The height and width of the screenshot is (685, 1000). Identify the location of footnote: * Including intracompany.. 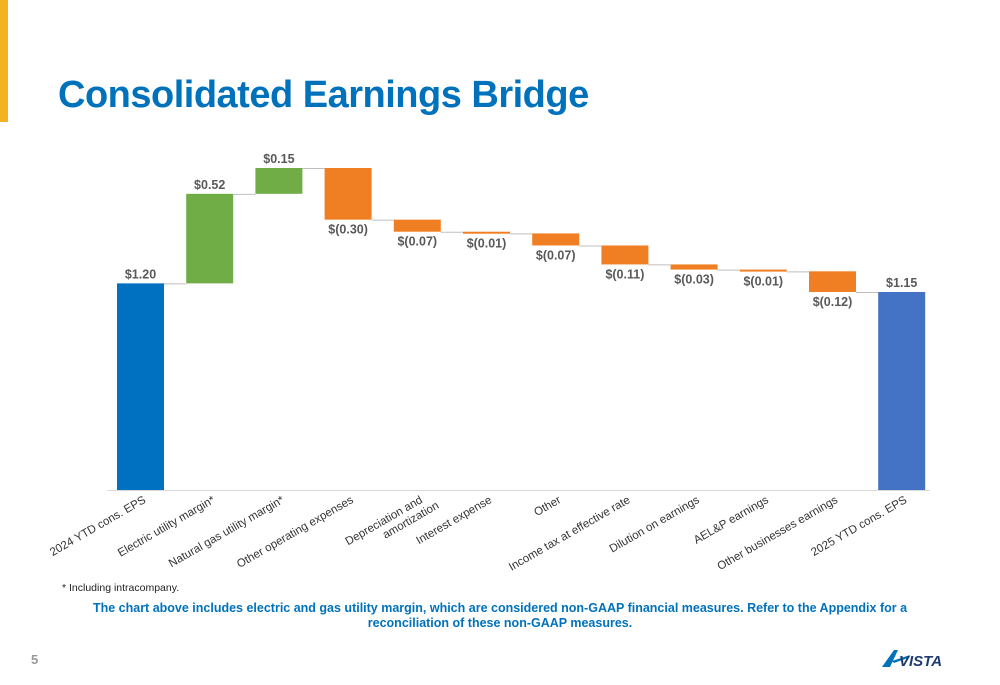
(121, 588).